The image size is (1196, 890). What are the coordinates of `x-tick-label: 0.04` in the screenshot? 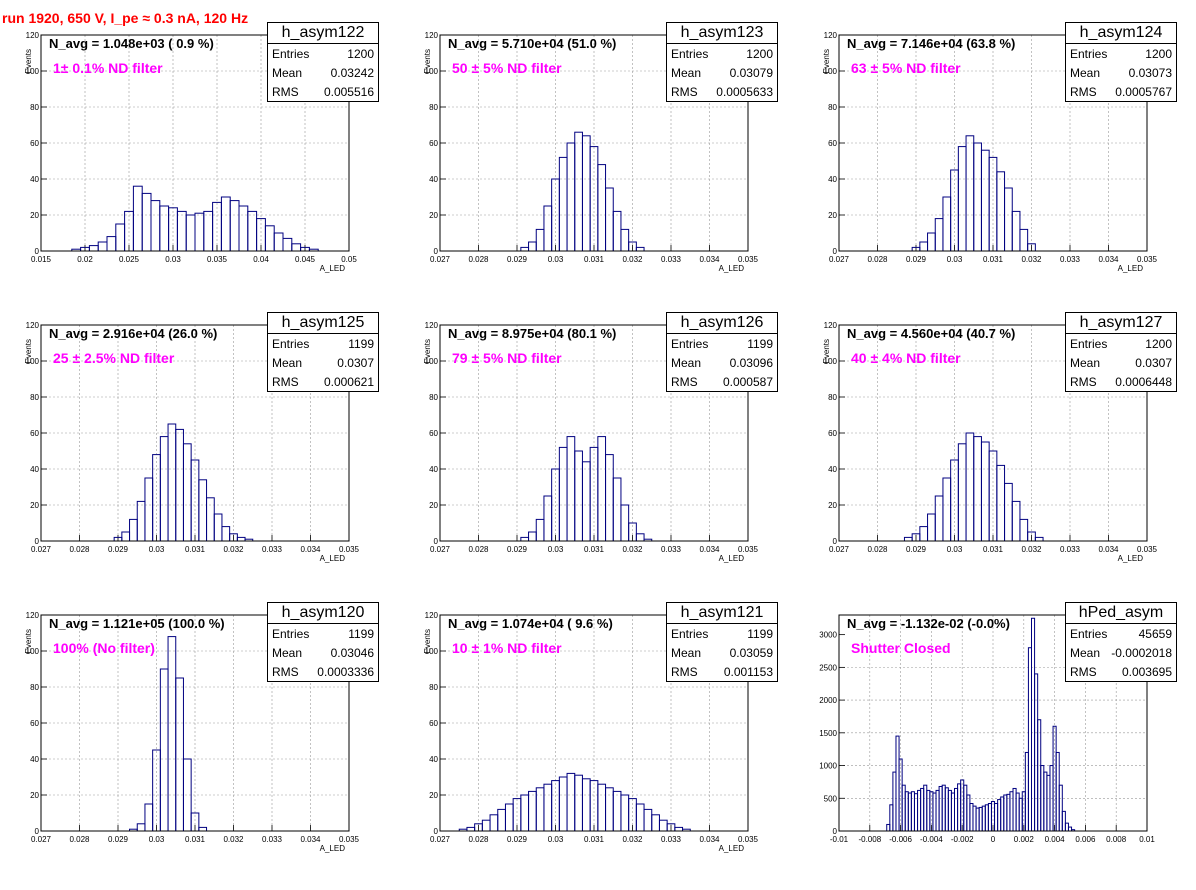 It's located at (261, 259).